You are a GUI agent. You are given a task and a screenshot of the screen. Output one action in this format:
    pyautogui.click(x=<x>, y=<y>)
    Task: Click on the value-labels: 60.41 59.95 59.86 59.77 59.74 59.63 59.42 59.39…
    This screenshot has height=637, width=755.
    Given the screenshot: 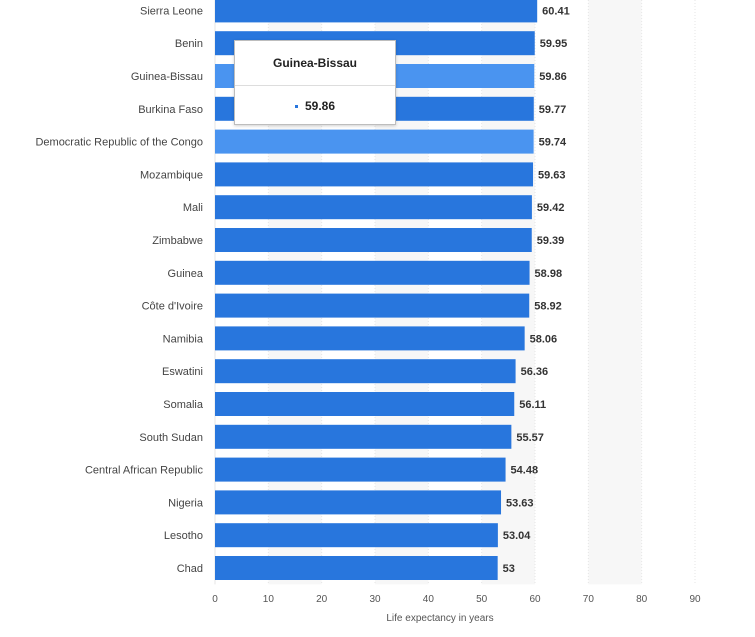 What is the action you would take?
    pyautogui.click(x=536, y=290)
    